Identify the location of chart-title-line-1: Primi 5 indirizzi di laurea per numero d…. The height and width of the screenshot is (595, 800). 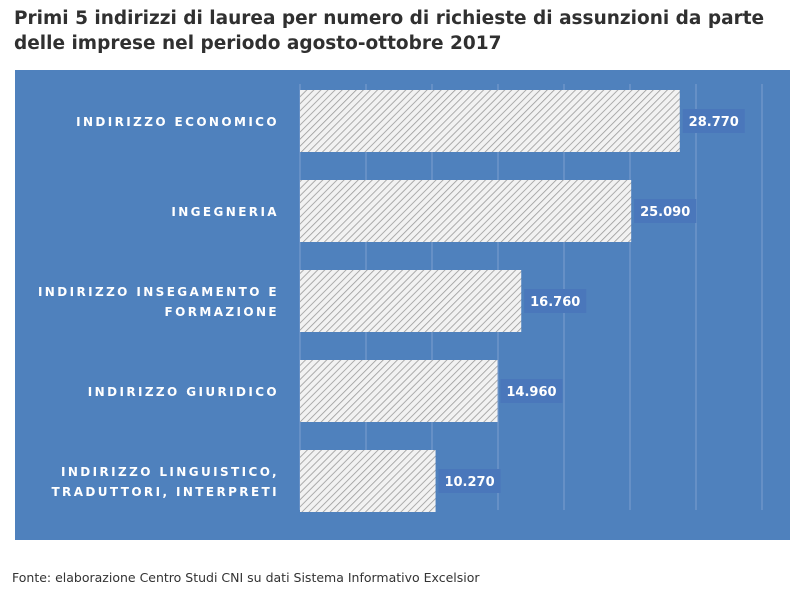
(389, 18).